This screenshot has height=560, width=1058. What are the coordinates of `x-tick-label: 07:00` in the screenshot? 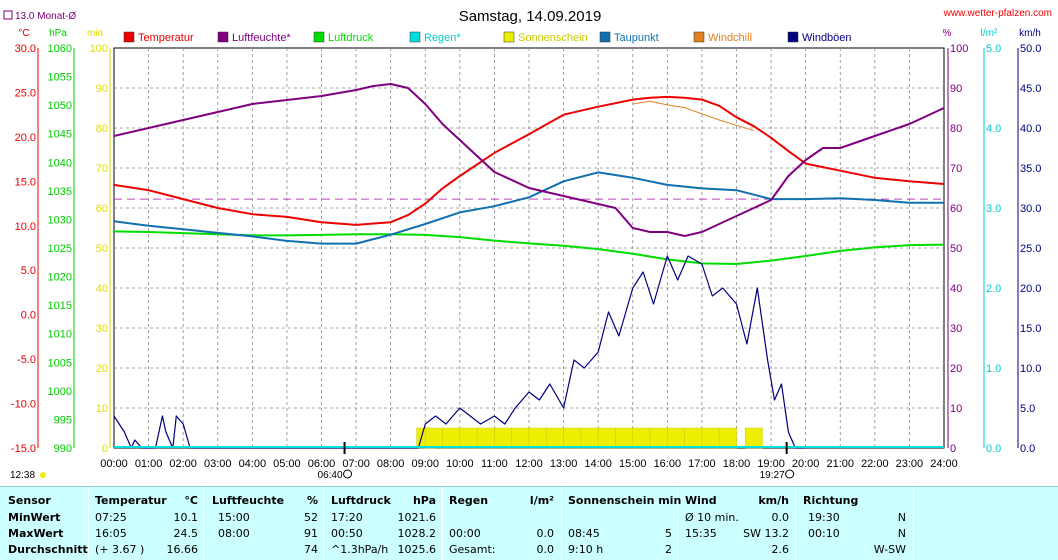 It's located at (356, 464).